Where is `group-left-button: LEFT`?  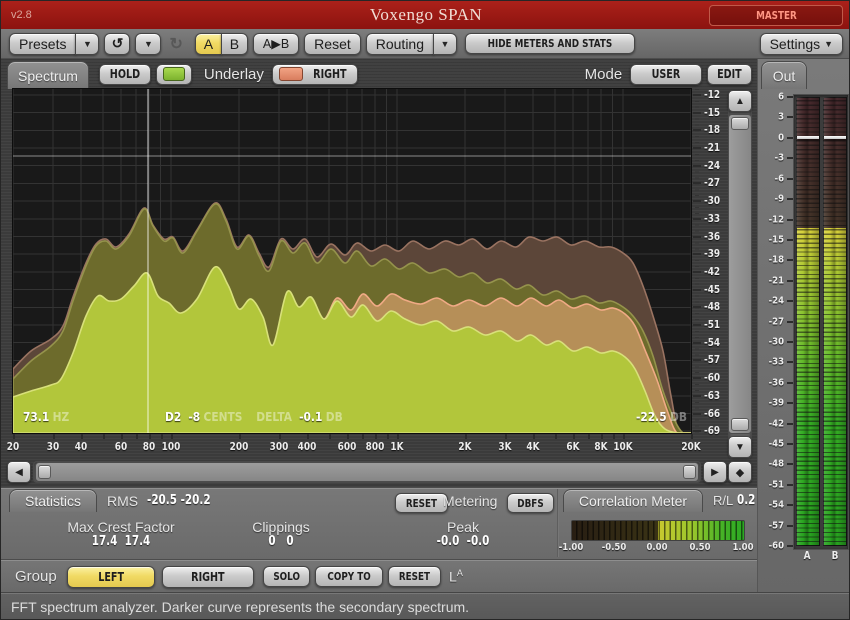 group-left-button: LEFT is located at coordinates (110, 576).